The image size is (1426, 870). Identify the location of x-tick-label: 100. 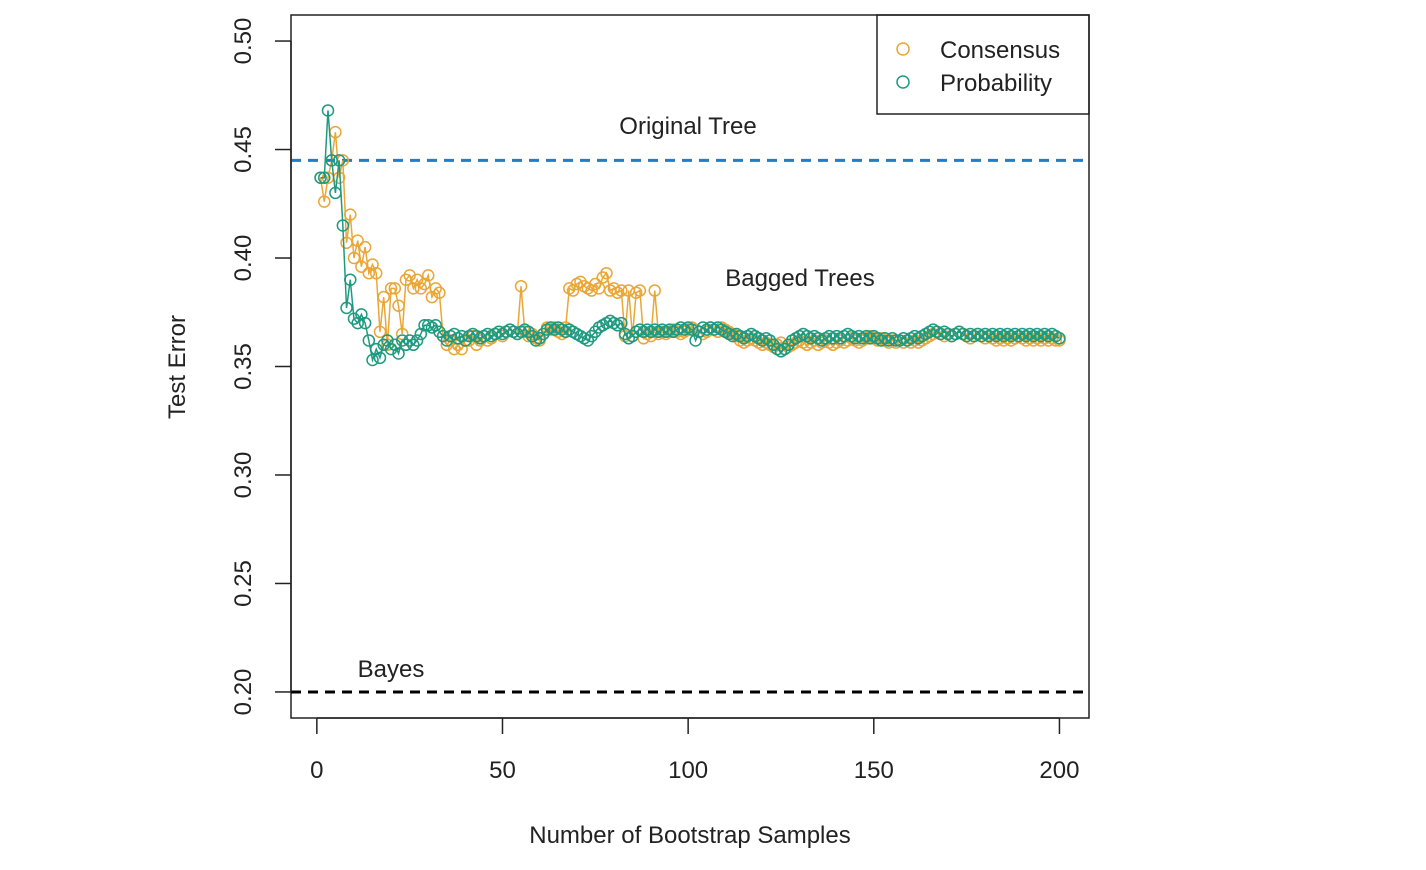
(688, 770).